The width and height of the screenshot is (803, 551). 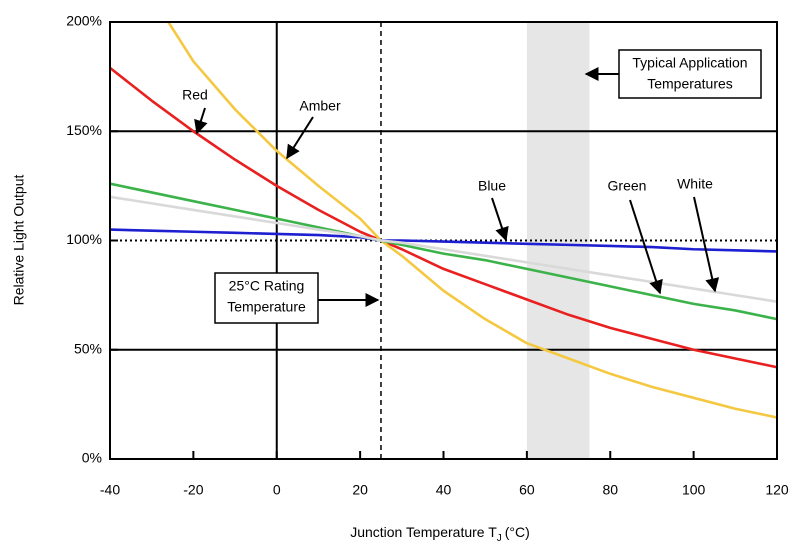 I want to click on x-tick-label: 20, so click(x=360, y=490).